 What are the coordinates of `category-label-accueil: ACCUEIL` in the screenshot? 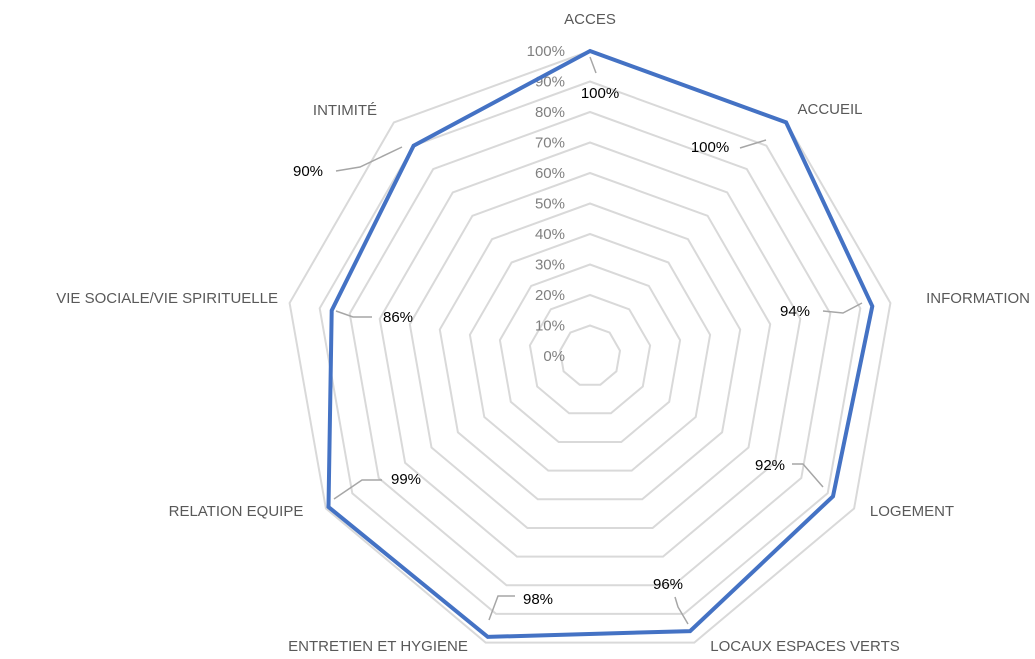 It's located at (829, 109).